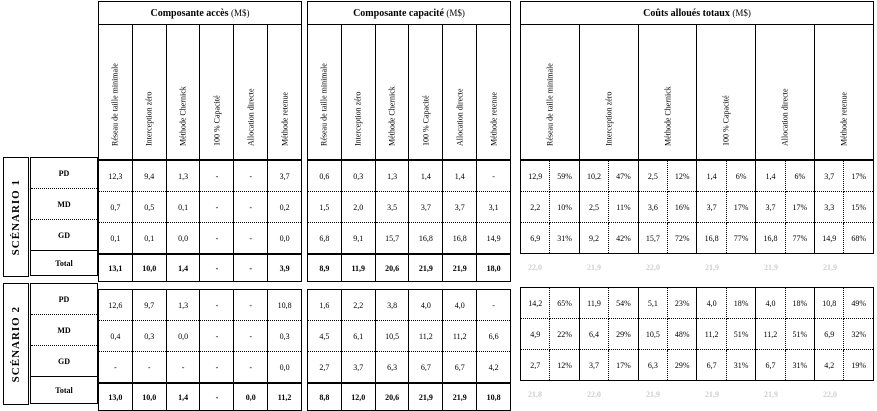 This screenshot has width=877, height=411. I want to click on couts-method-header: Interception zéro, so click(608, 92).